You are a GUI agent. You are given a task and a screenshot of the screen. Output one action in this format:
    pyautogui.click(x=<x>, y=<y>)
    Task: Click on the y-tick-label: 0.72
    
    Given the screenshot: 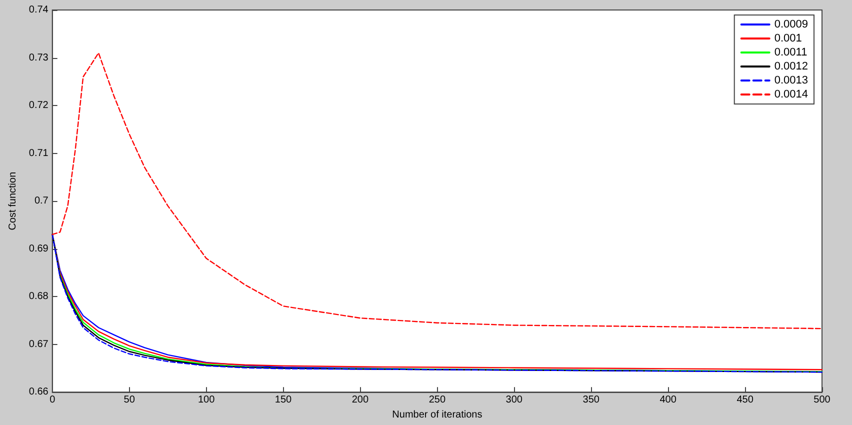 What is the action you would take?
    pyautogui.click(x=38, y=106)
    